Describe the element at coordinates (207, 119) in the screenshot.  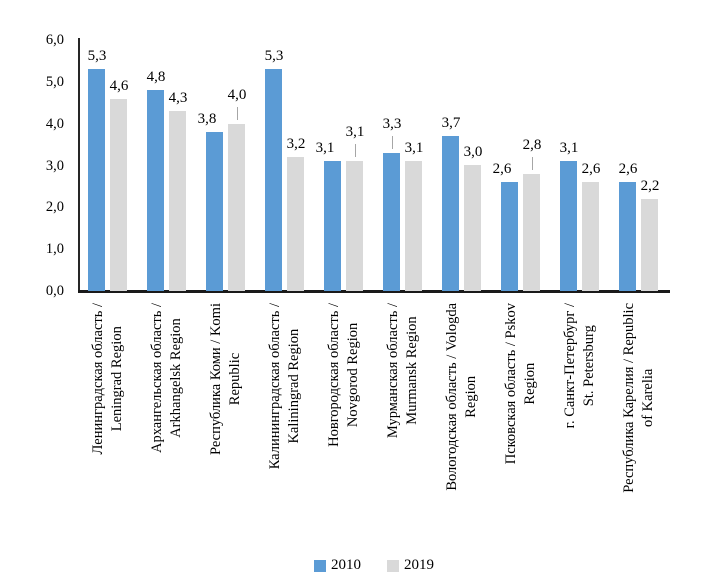
I see `bar-value-label: 3,8` at that location.